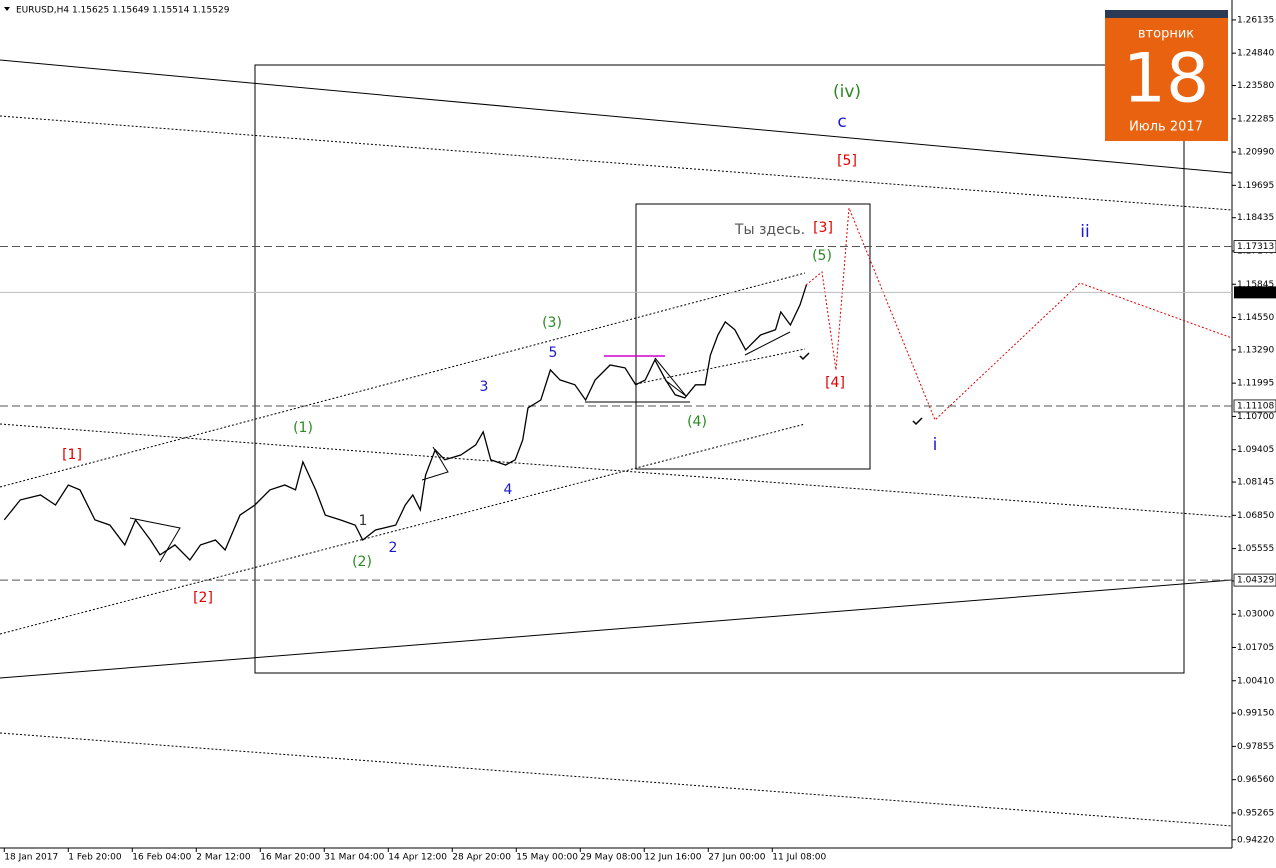 This screenshot has height=868, width=1276. What do you see at coordinates (1255, 384) in the screenshot?
I see `y-tick-label: 1.11995` at bounding box center [1255, 384].